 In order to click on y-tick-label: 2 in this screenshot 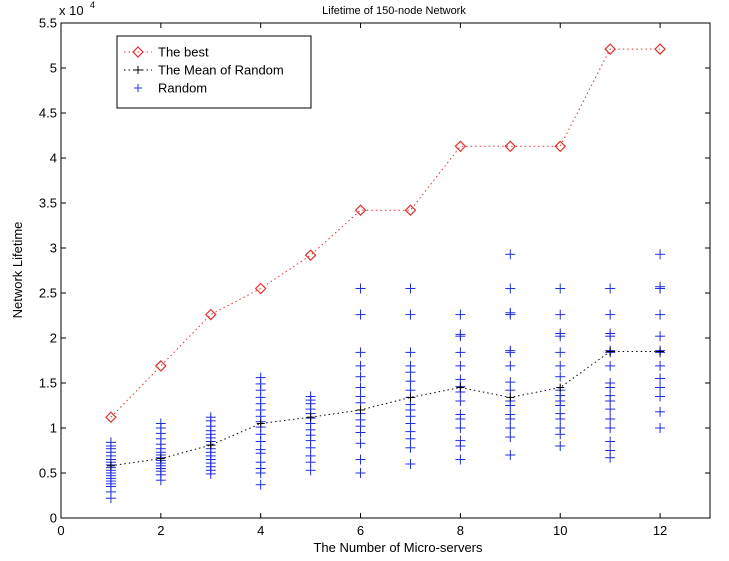, I will do `click(53, 338)`.